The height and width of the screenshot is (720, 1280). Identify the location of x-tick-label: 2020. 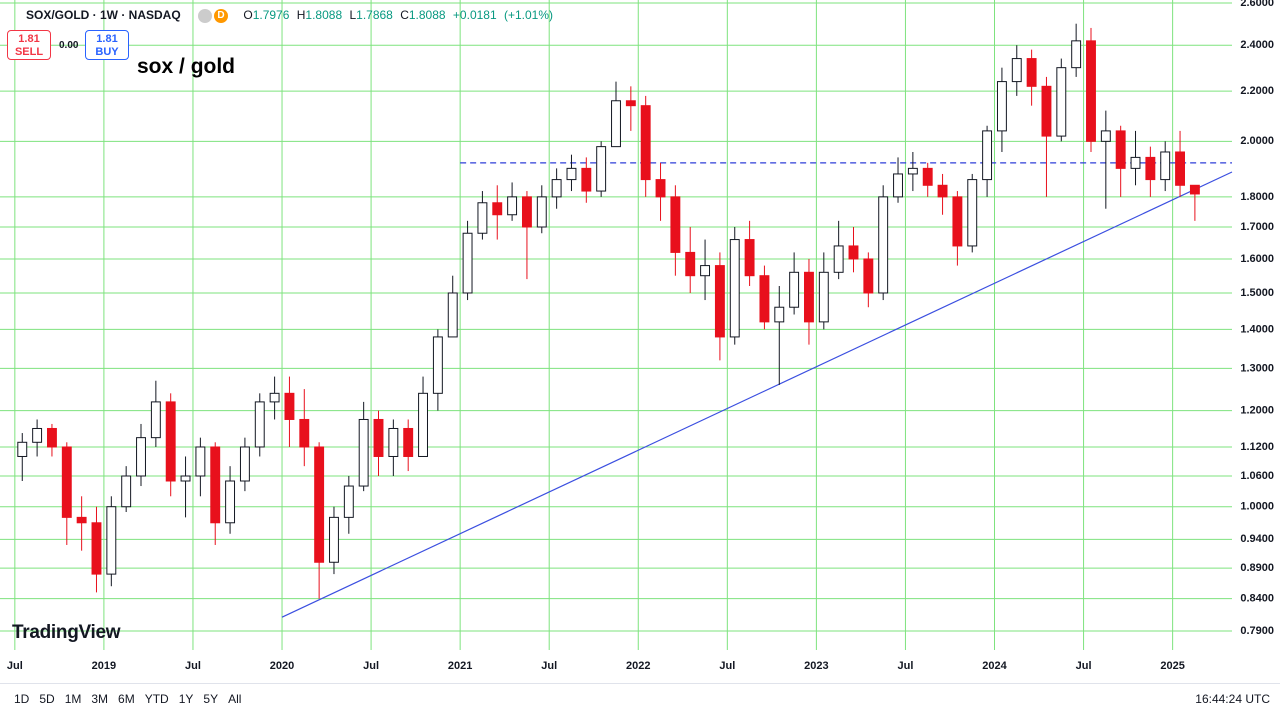
(282, 666).